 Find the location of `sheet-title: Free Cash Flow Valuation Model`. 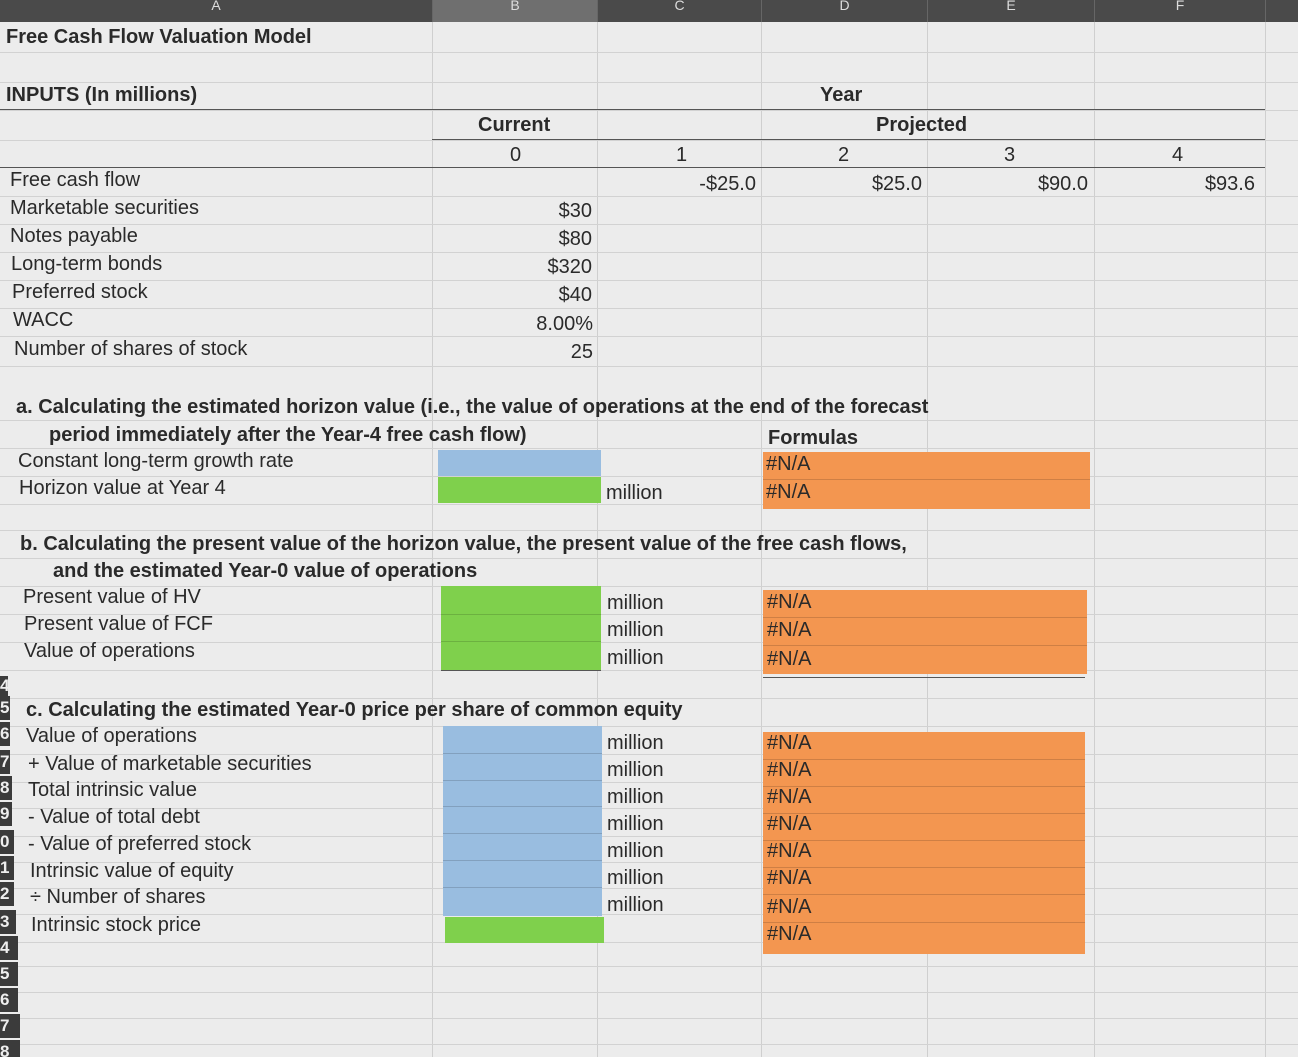

sheet-title: Free Cash Flow Valuation Model is located at coordinates (159, 37).